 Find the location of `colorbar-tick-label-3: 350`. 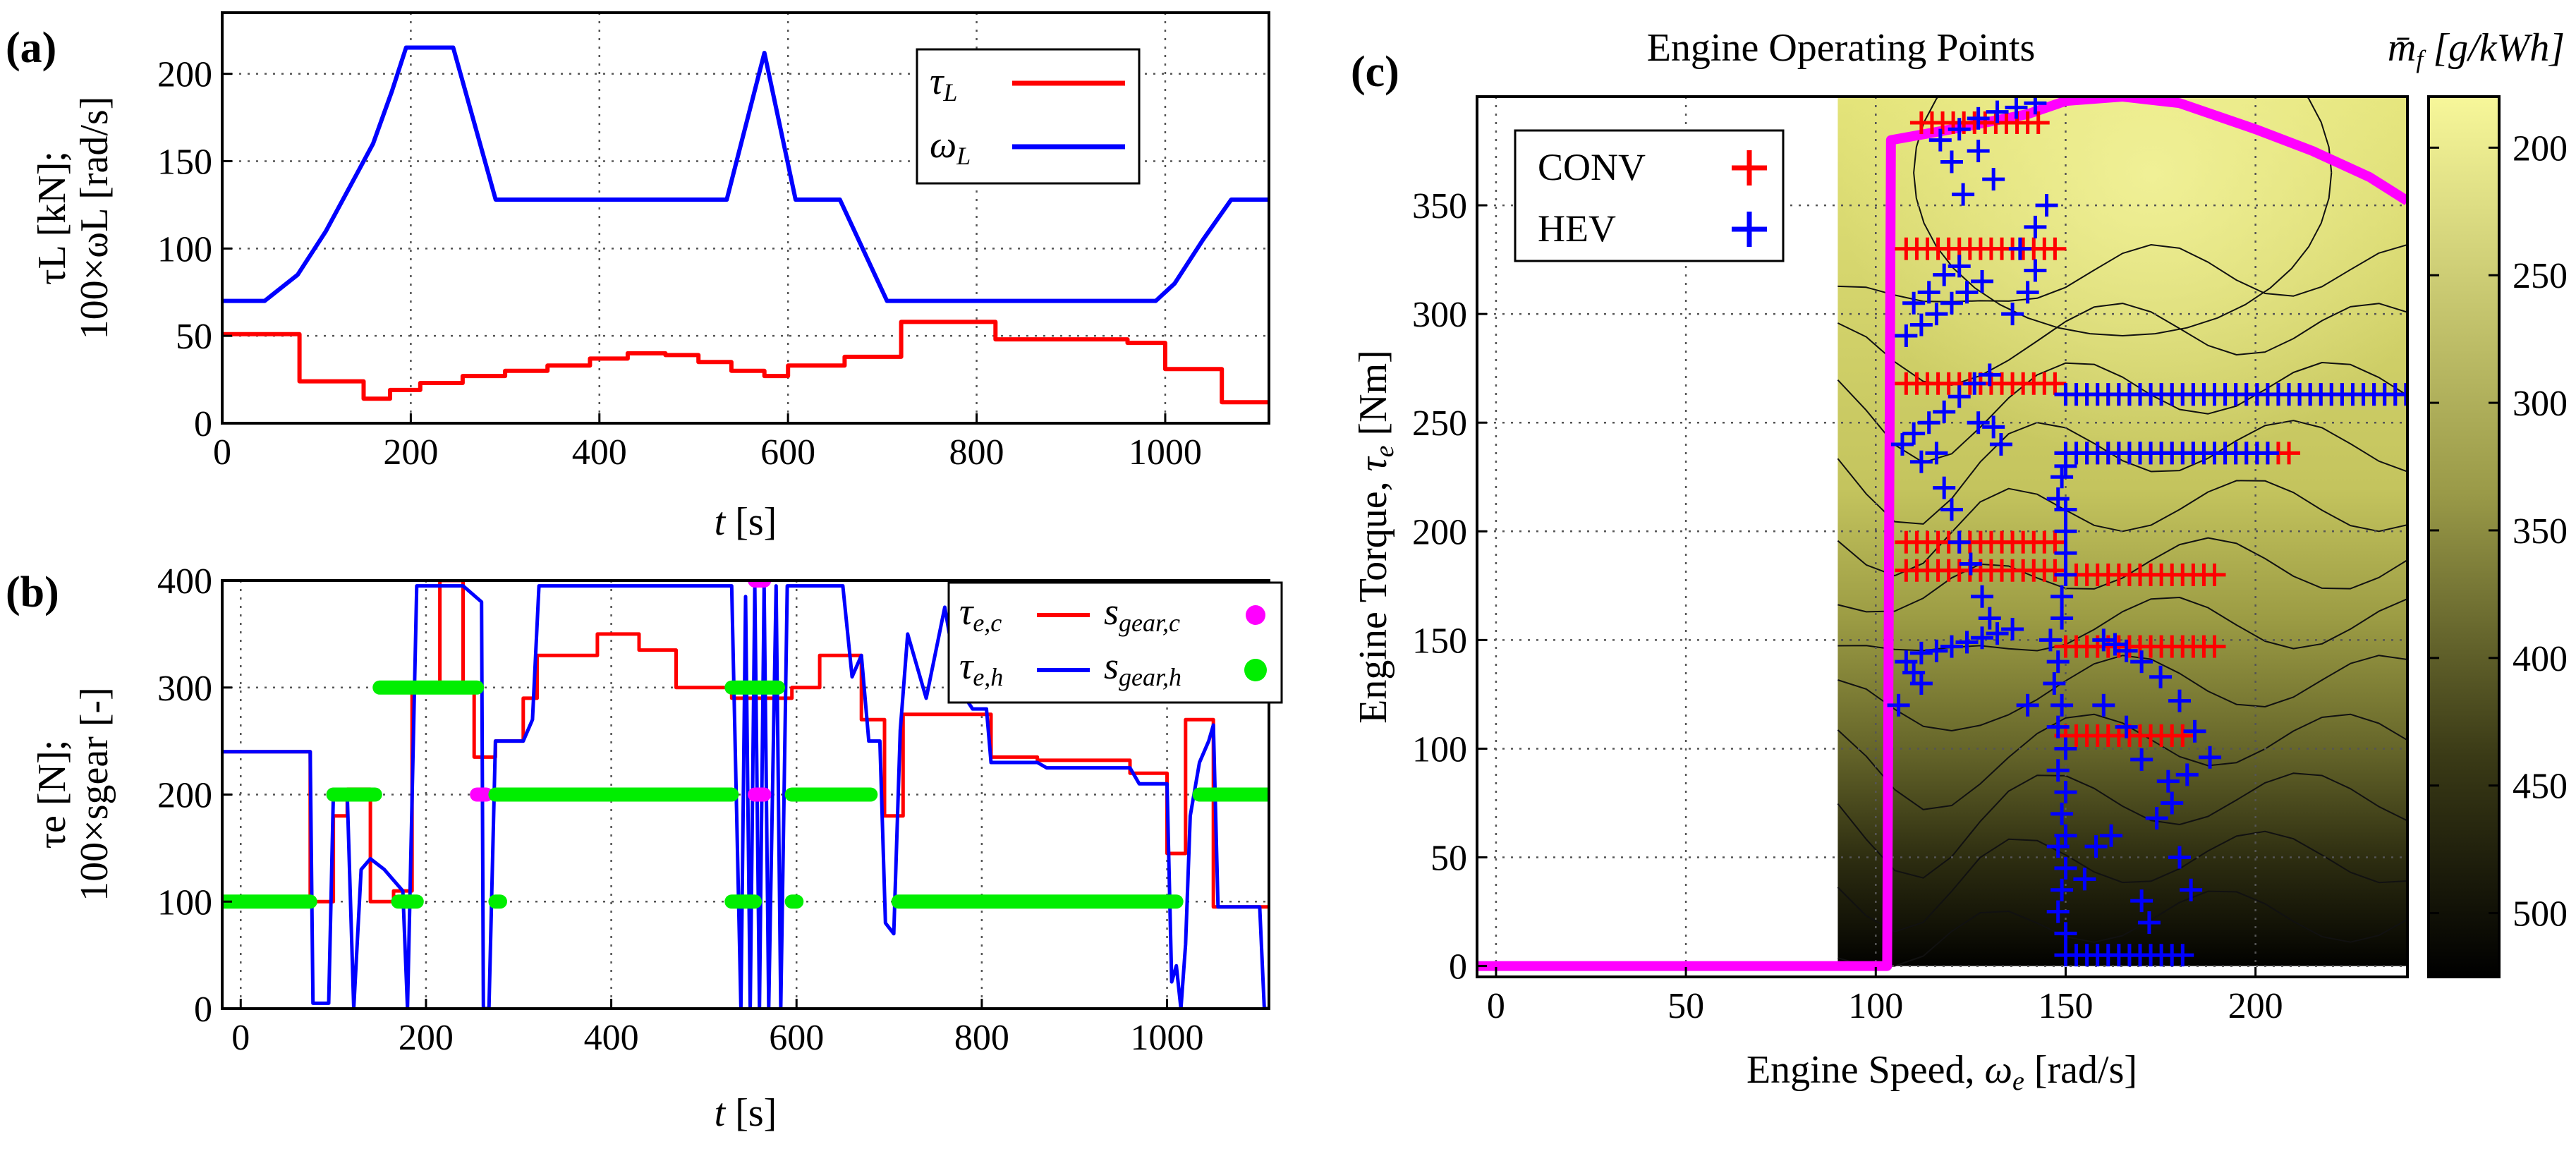

colorbar-tick-label-3: 350 is located at coordinates (2540, 531).